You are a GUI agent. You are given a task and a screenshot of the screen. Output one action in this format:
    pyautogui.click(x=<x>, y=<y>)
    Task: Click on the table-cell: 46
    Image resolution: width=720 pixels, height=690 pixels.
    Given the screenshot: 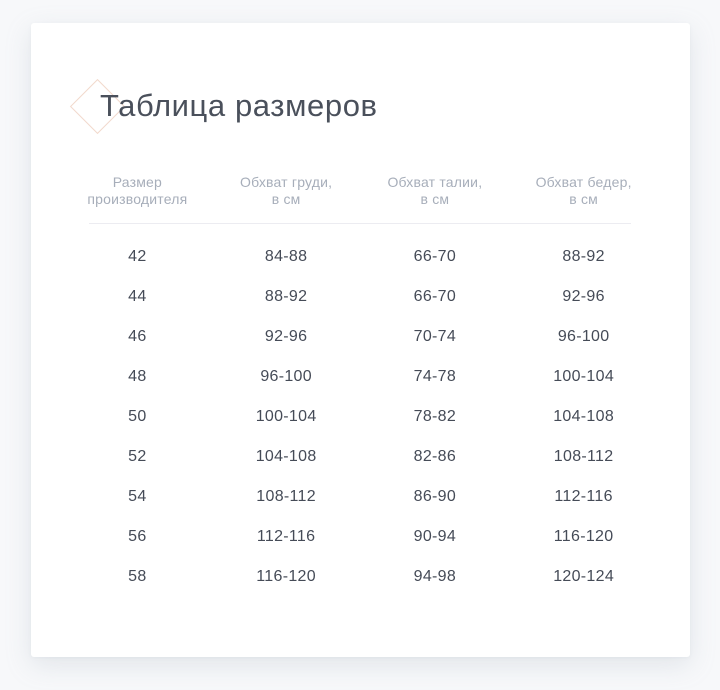 What is the action you would take?
    pyautogui.click(x=137, y=336)
    